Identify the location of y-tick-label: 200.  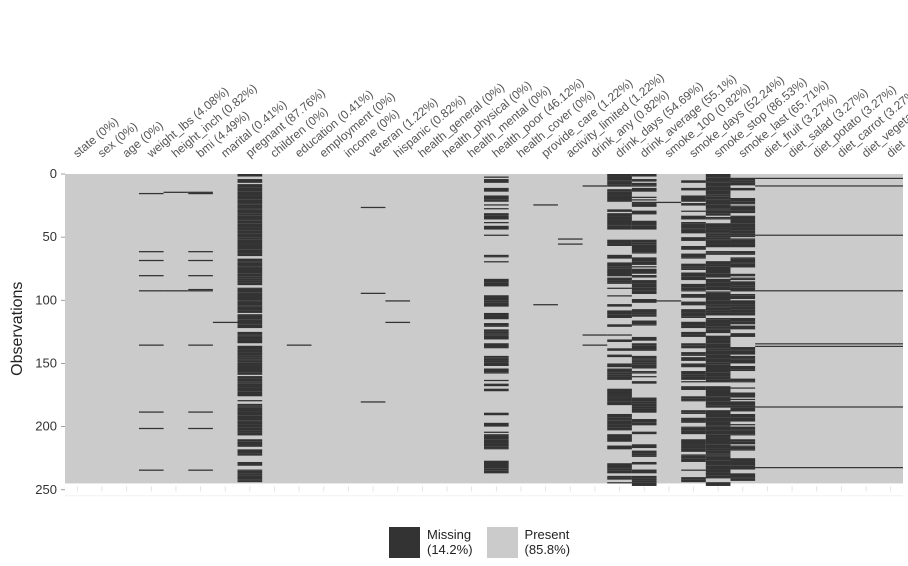
(46, 426).